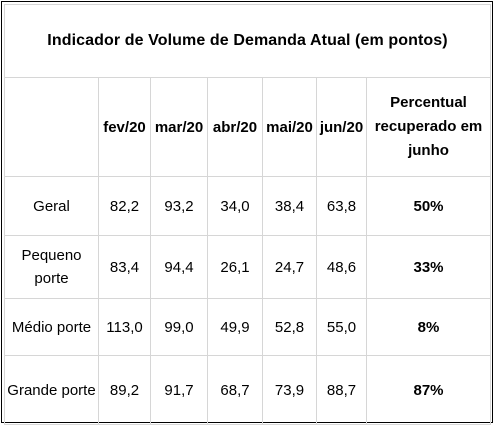 The width and height of the screenshot is (496, 426). Describe the element at coordinates (124, 390) in the screenshot. I see `cell-value: 89,2` at that location.